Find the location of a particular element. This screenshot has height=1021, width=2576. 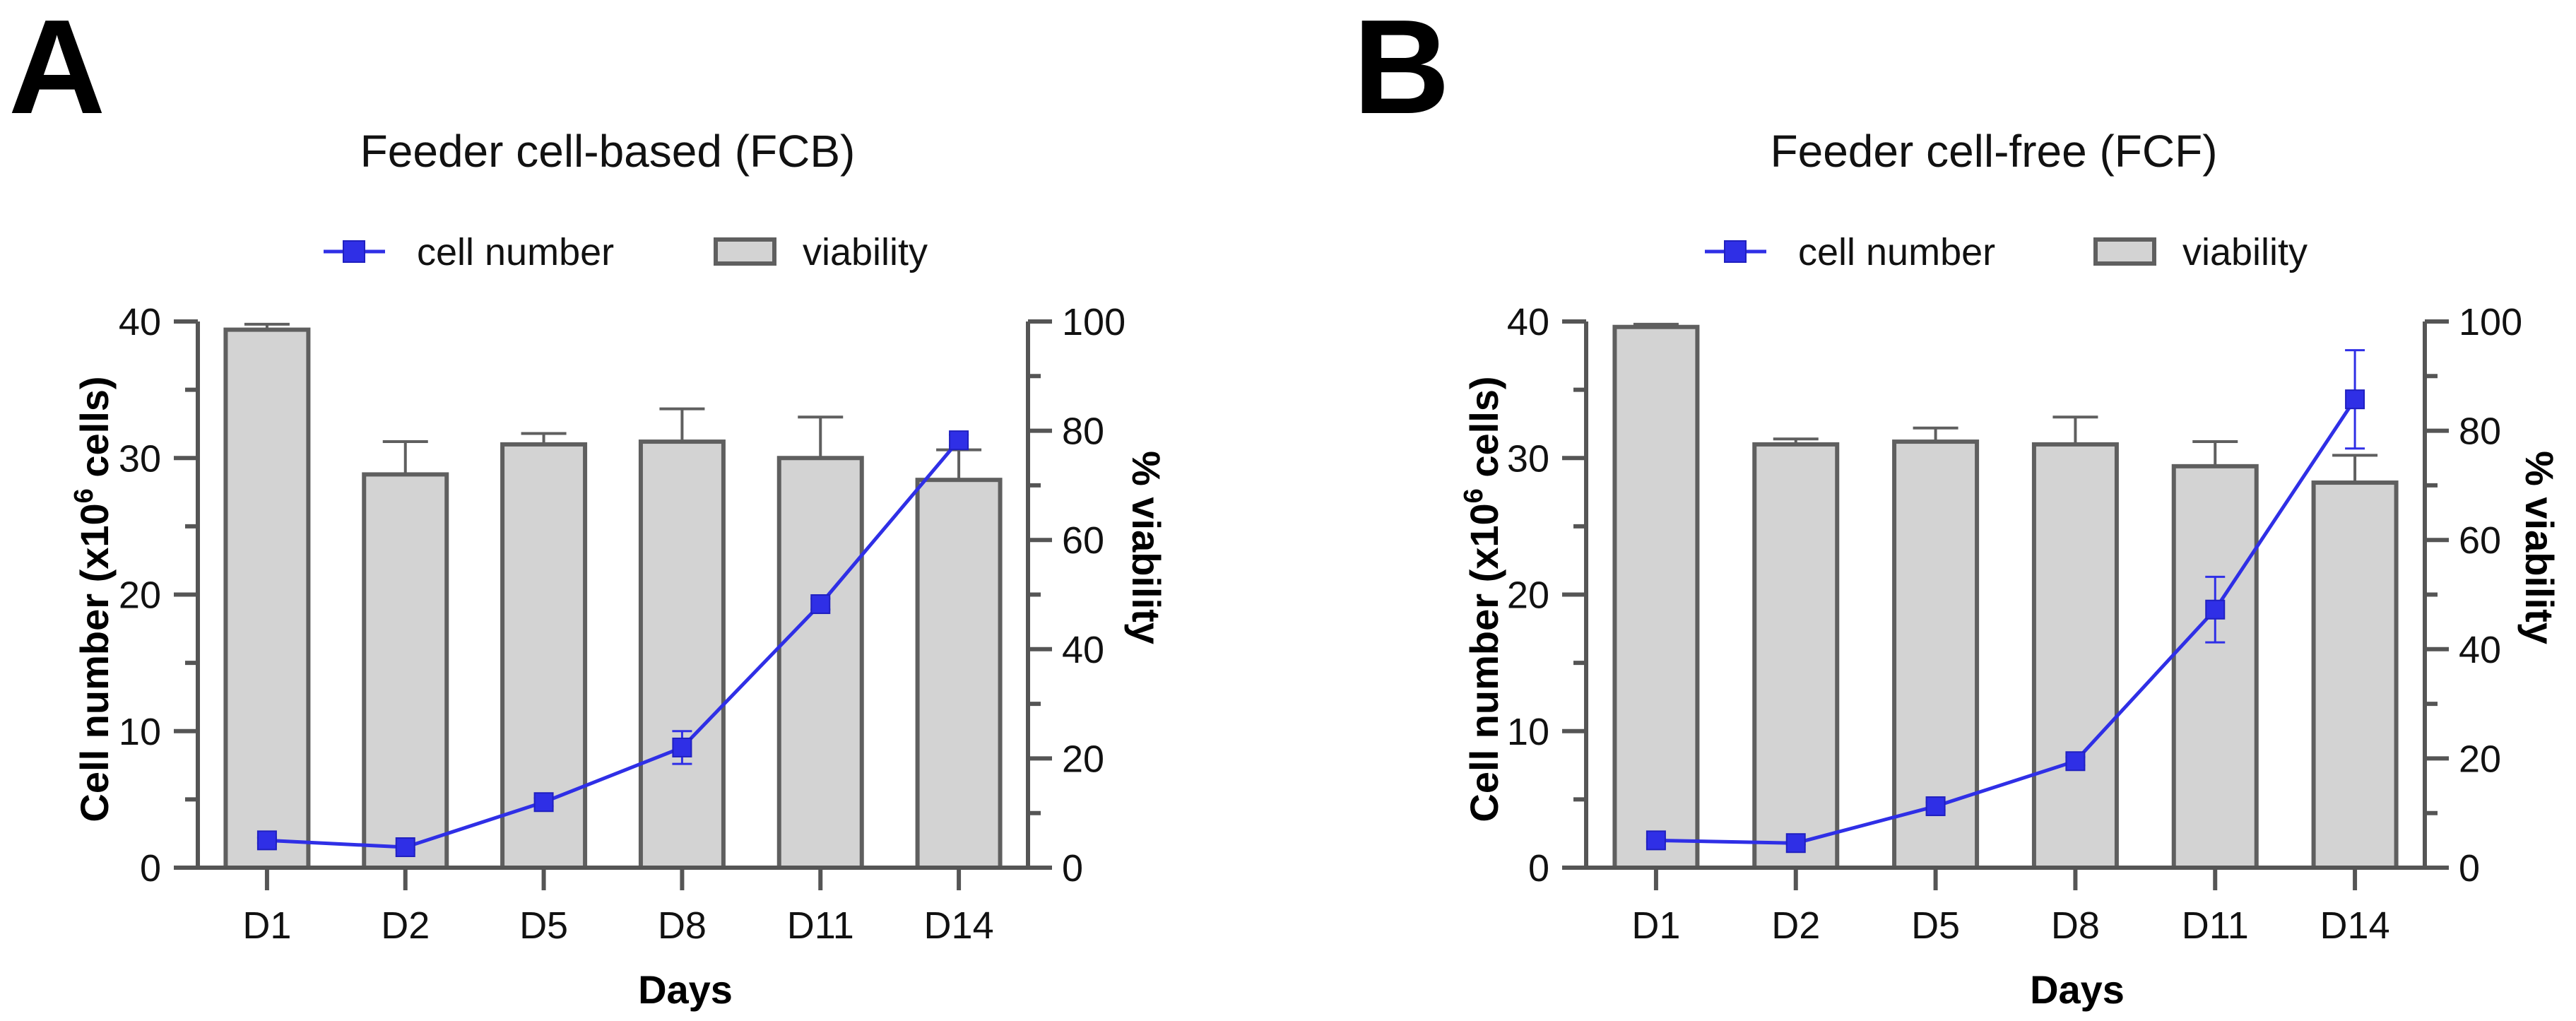

chart-title: Feeder cell-free (FCF) is located at coordinates (1994, 151).